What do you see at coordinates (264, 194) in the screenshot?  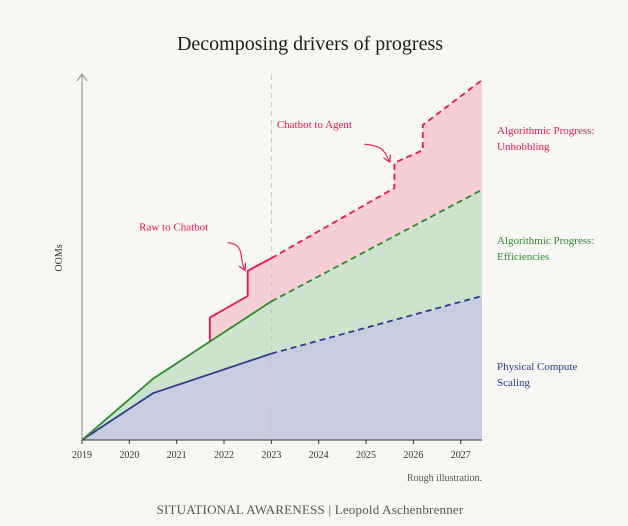 I see `annotations: Raw to Chatbot Chatbot to Agent` at bounding box center [264, 194].